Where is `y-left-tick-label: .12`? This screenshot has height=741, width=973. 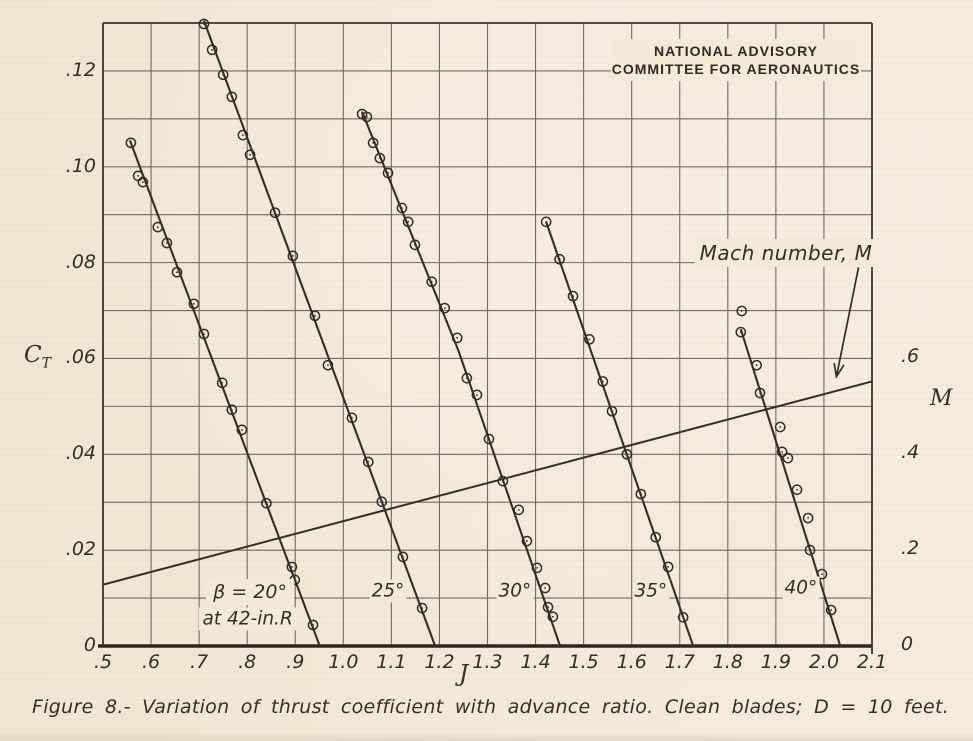
y-left-tick-label: .12 is located at coordinates (80, 69).